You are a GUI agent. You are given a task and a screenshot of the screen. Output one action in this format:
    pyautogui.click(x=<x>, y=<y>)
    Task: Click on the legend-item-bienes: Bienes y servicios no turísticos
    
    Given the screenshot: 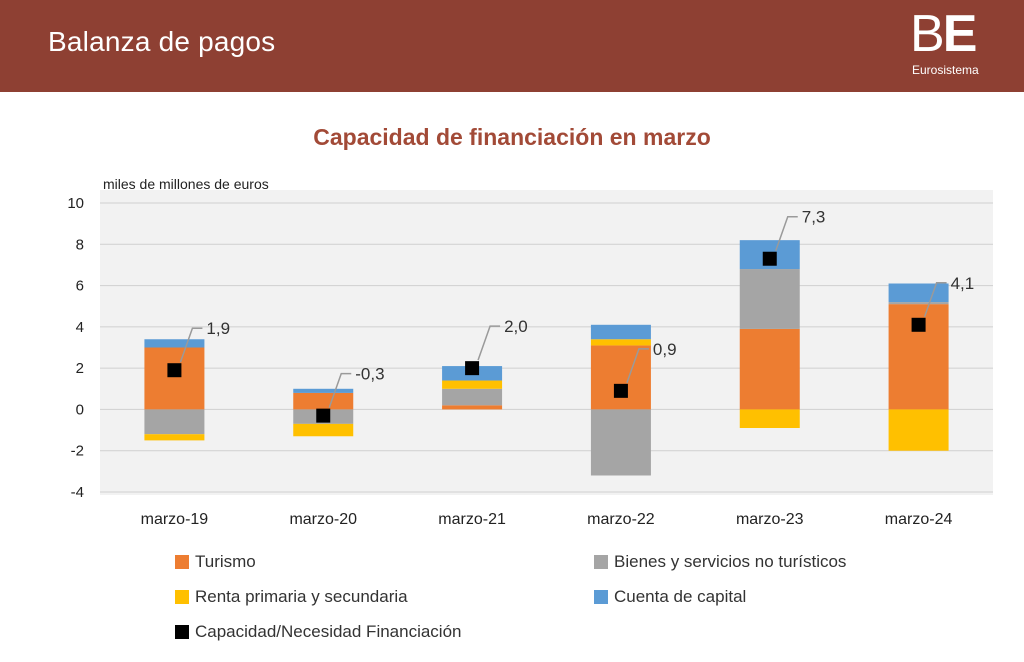 What is the action you would take?
    pyautogui.click(x=720, y=562)
    